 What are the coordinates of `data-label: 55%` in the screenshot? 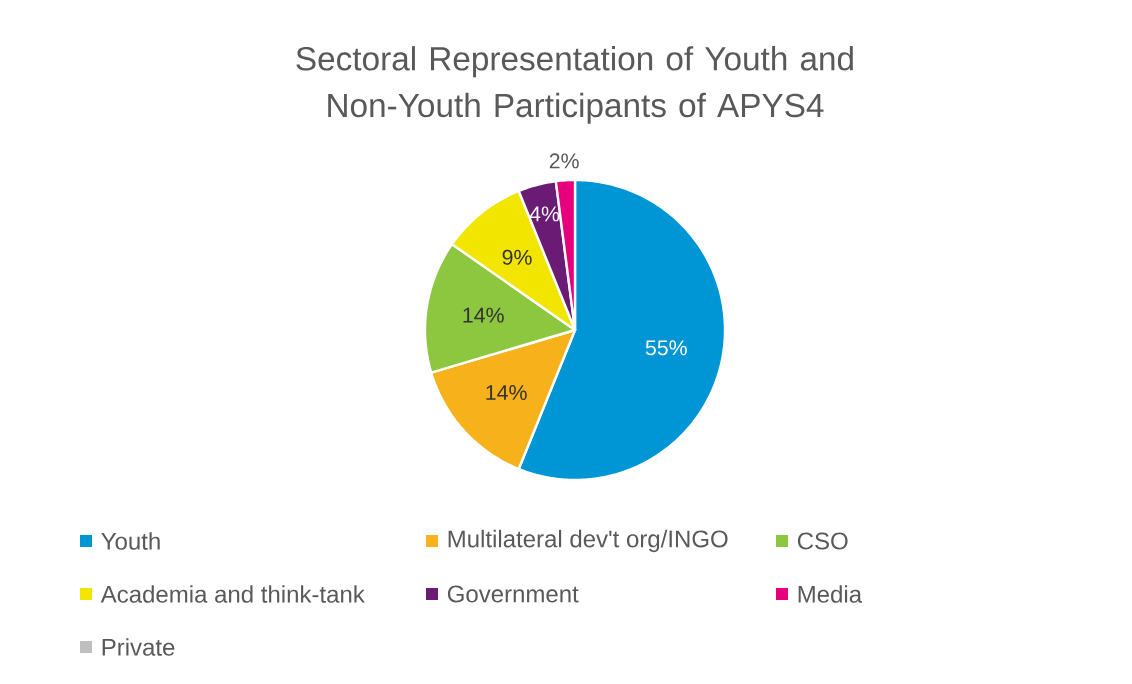 It's located at (666, 348).